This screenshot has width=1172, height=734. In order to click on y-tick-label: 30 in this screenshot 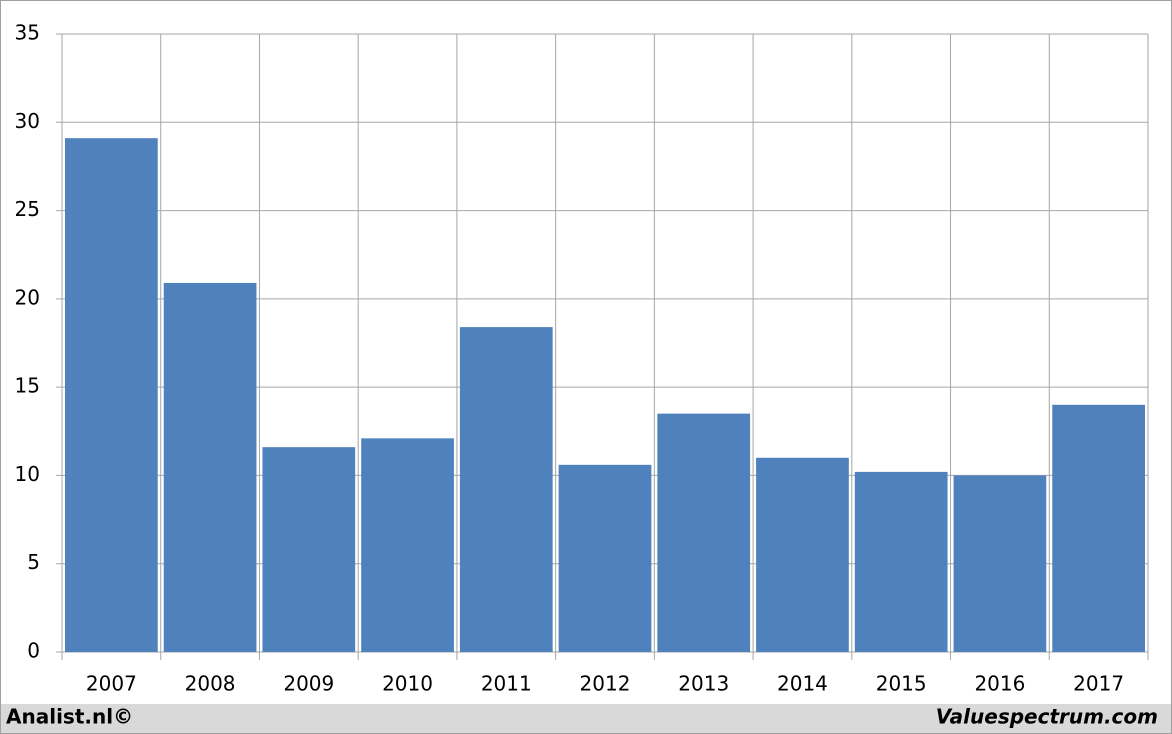, I will do `click(27, 121)`.